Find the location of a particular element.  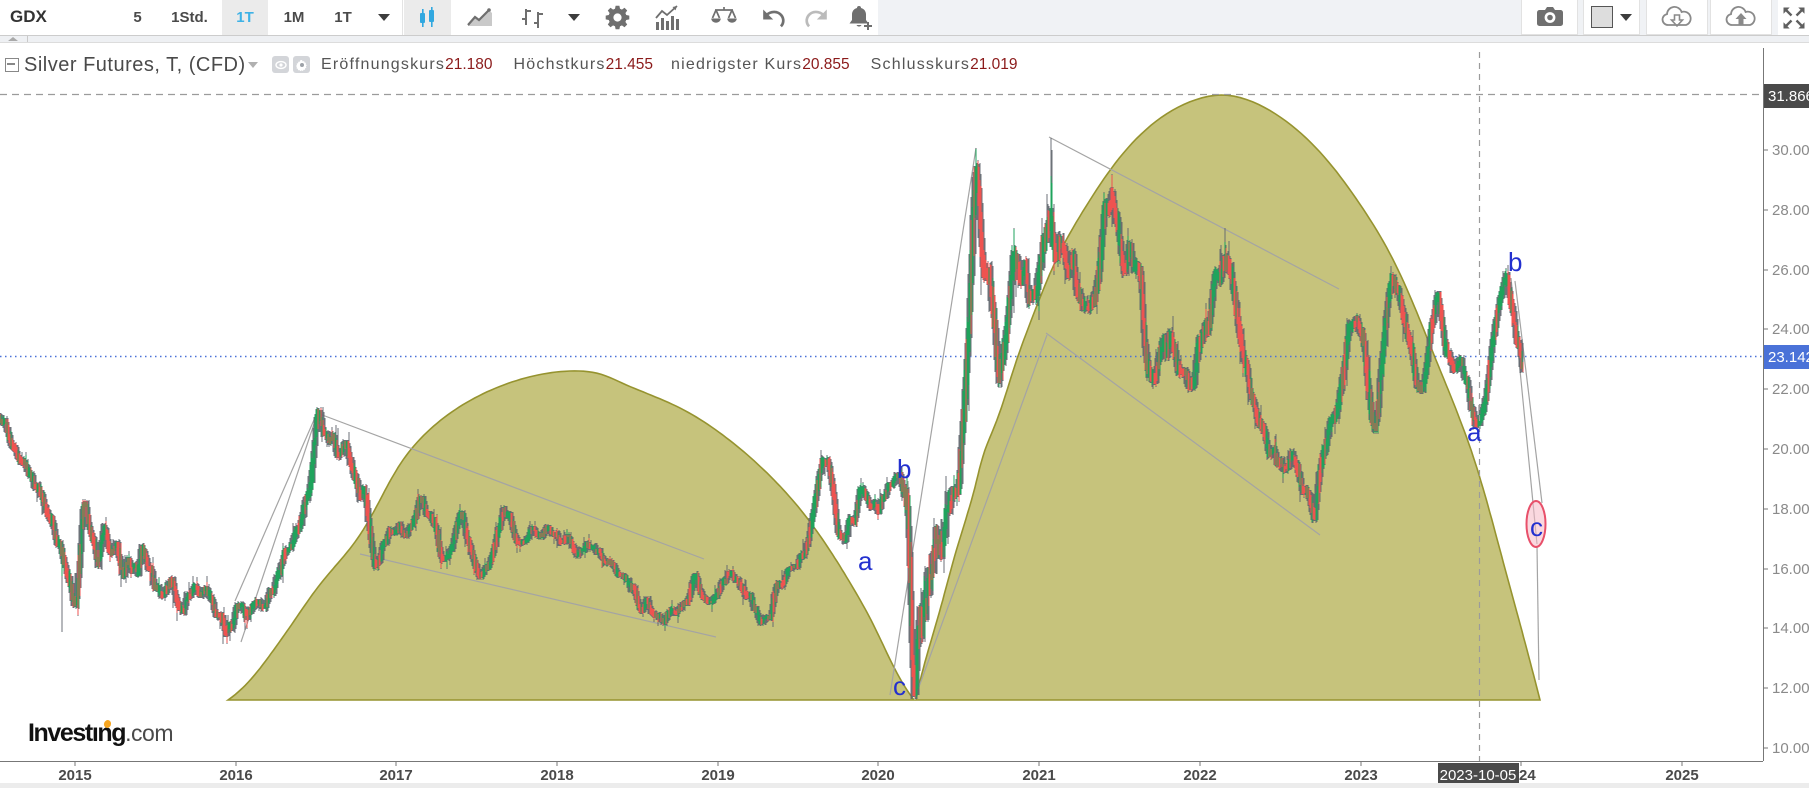

svg-text: 2018 is located at coordinates (556, 775).